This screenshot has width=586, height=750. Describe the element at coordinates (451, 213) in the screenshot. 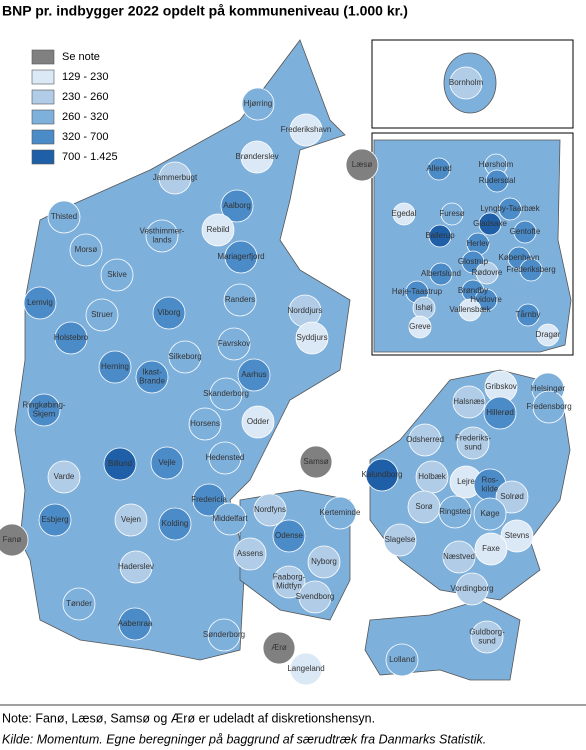

I see `municipality-label: Furesø` at that location.